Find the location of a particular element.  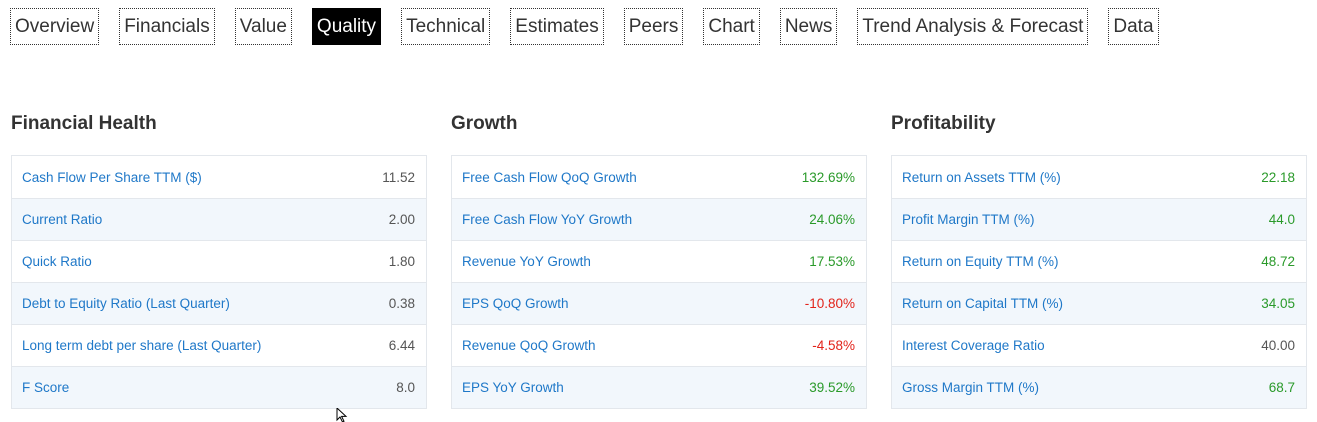

metric-value: 39.52% is located at coordinates (832, 387).